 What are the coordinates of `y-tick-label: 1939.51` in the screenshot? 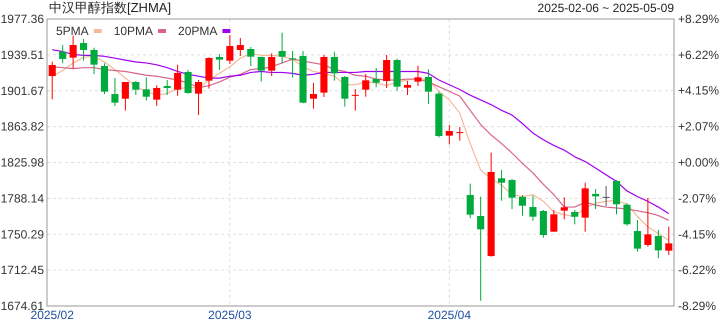 It's located at (22, 55).